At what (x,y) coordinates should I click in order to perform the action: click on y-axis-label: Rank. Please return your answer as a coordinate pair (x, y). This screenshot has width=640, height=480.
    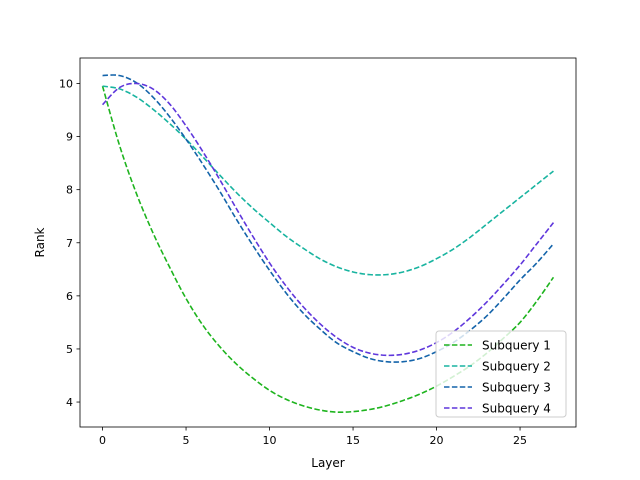
    Looking at the image, I should click on (40, 242).